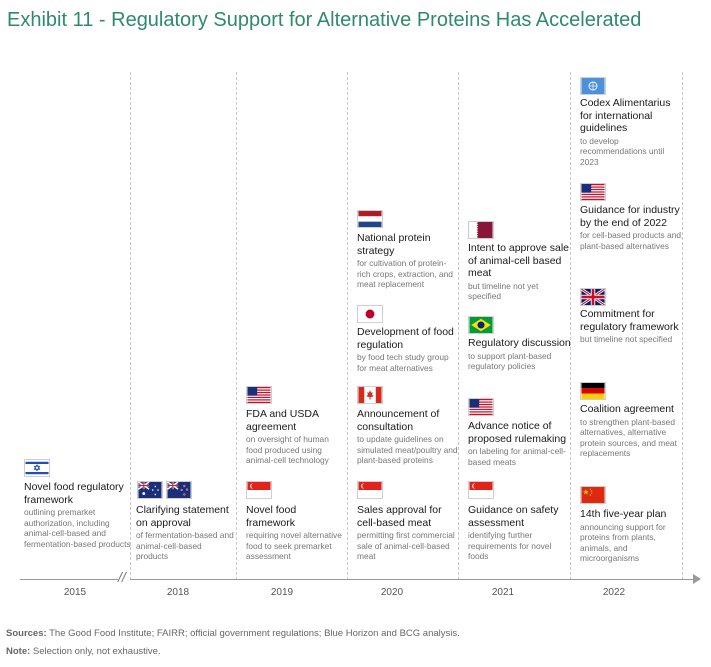 The image size is (711, 667). What do you see at coordinates (182, 516) in the screenshot?
I see `item-title: Clarifying statement on approval` at bounding box center [182, 516].